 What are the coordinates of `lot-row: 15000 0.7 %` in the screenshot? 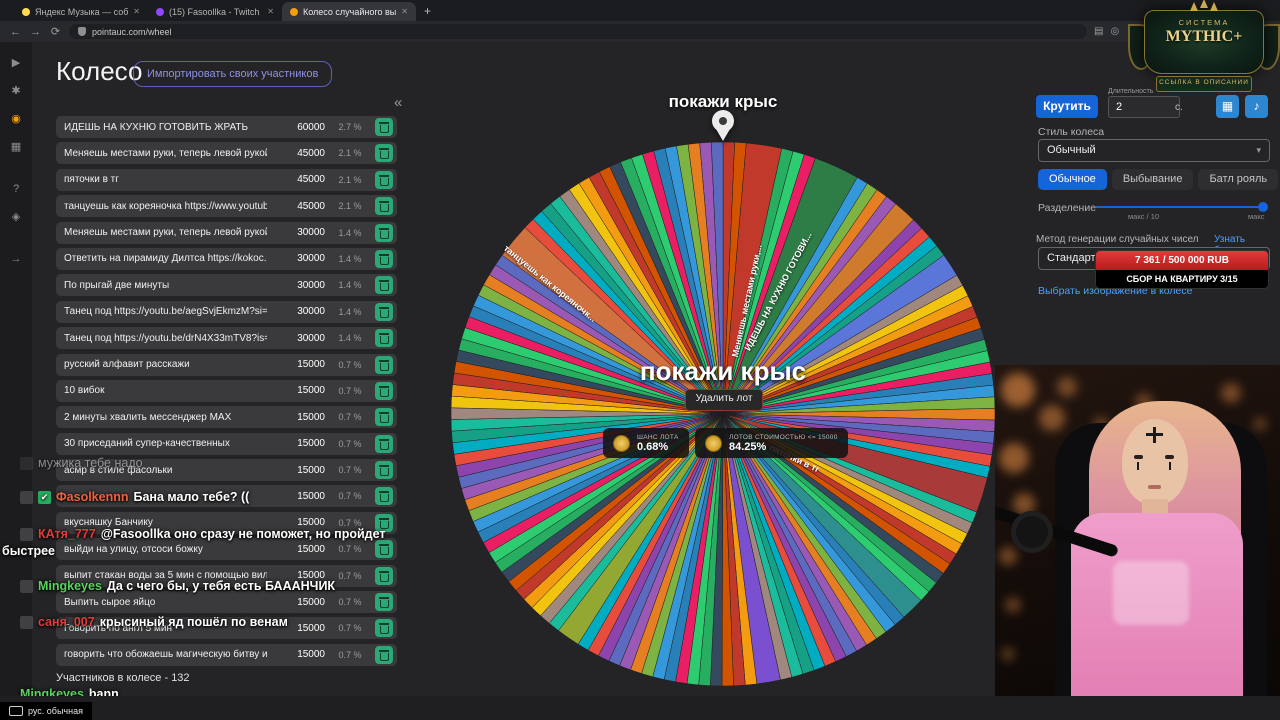 It's located at (226, 496).